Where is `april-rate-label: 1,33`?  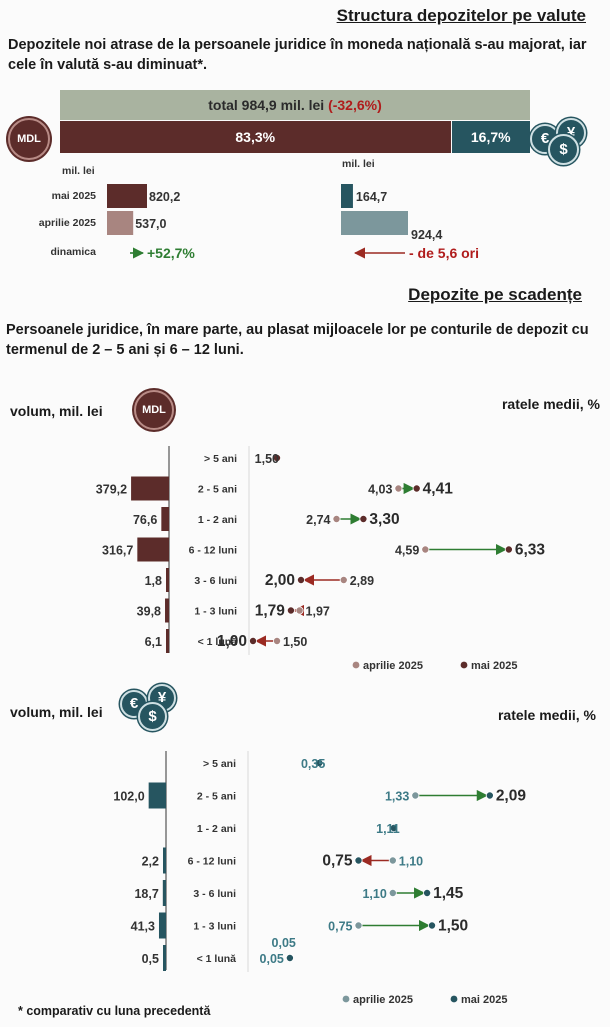
april-rate-label: 1,33 is located at coordinates (397, 797).